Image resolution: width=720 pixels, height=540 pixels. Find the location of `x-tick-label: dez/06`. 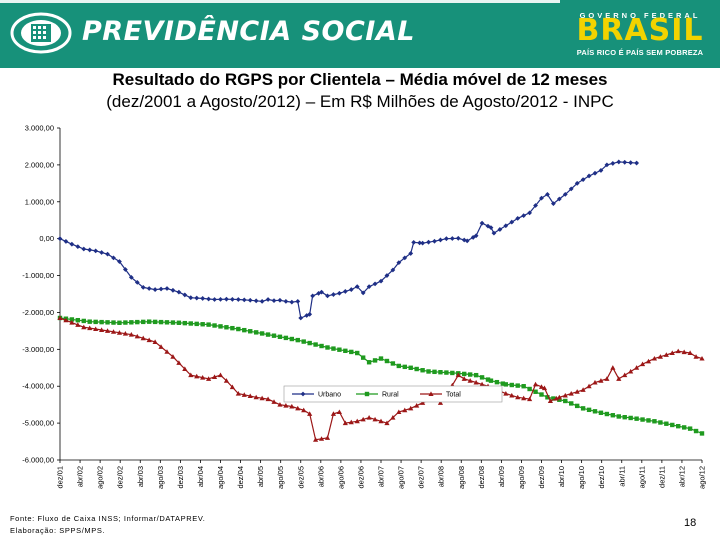

x-tick-label: dez/06 is located at coordinates (360, 477).